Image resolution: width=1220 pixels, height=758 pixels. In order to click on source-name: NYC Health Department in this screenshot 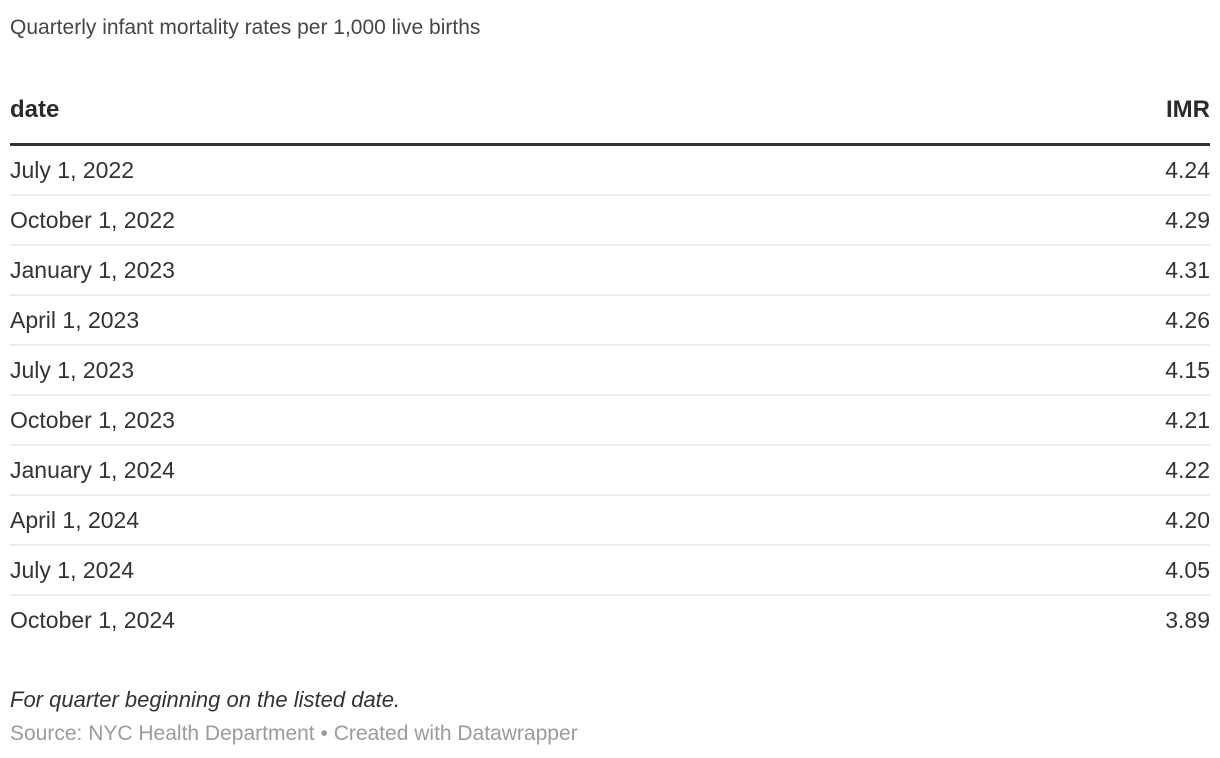, I will do `click(201, 733)`.